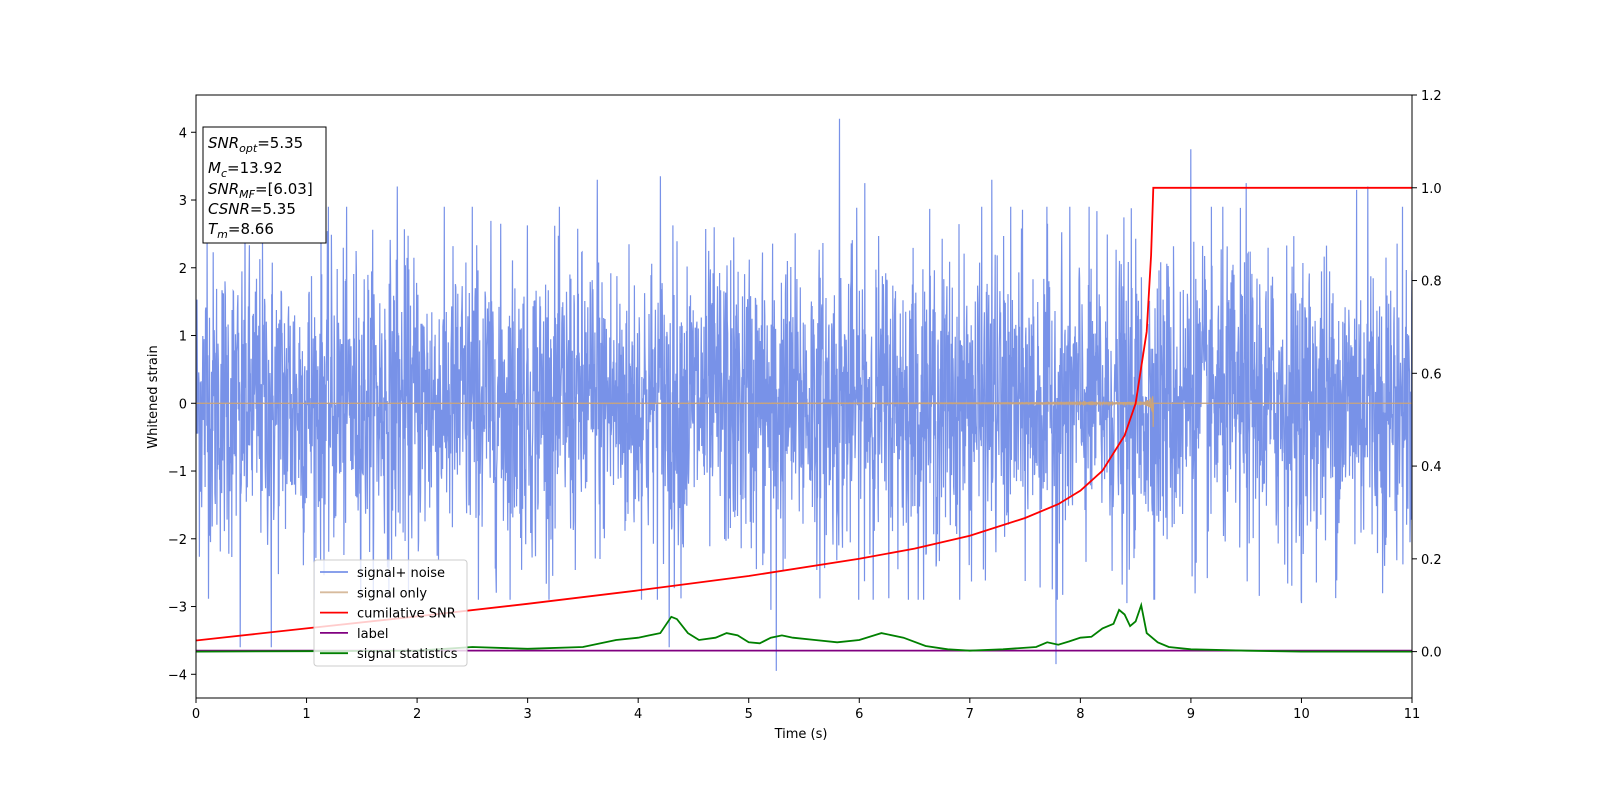 Image resolution: width=1600 pixels, height=800 pixels. I want to click on annotation-line: Tm=8.66, so click(241, 230).